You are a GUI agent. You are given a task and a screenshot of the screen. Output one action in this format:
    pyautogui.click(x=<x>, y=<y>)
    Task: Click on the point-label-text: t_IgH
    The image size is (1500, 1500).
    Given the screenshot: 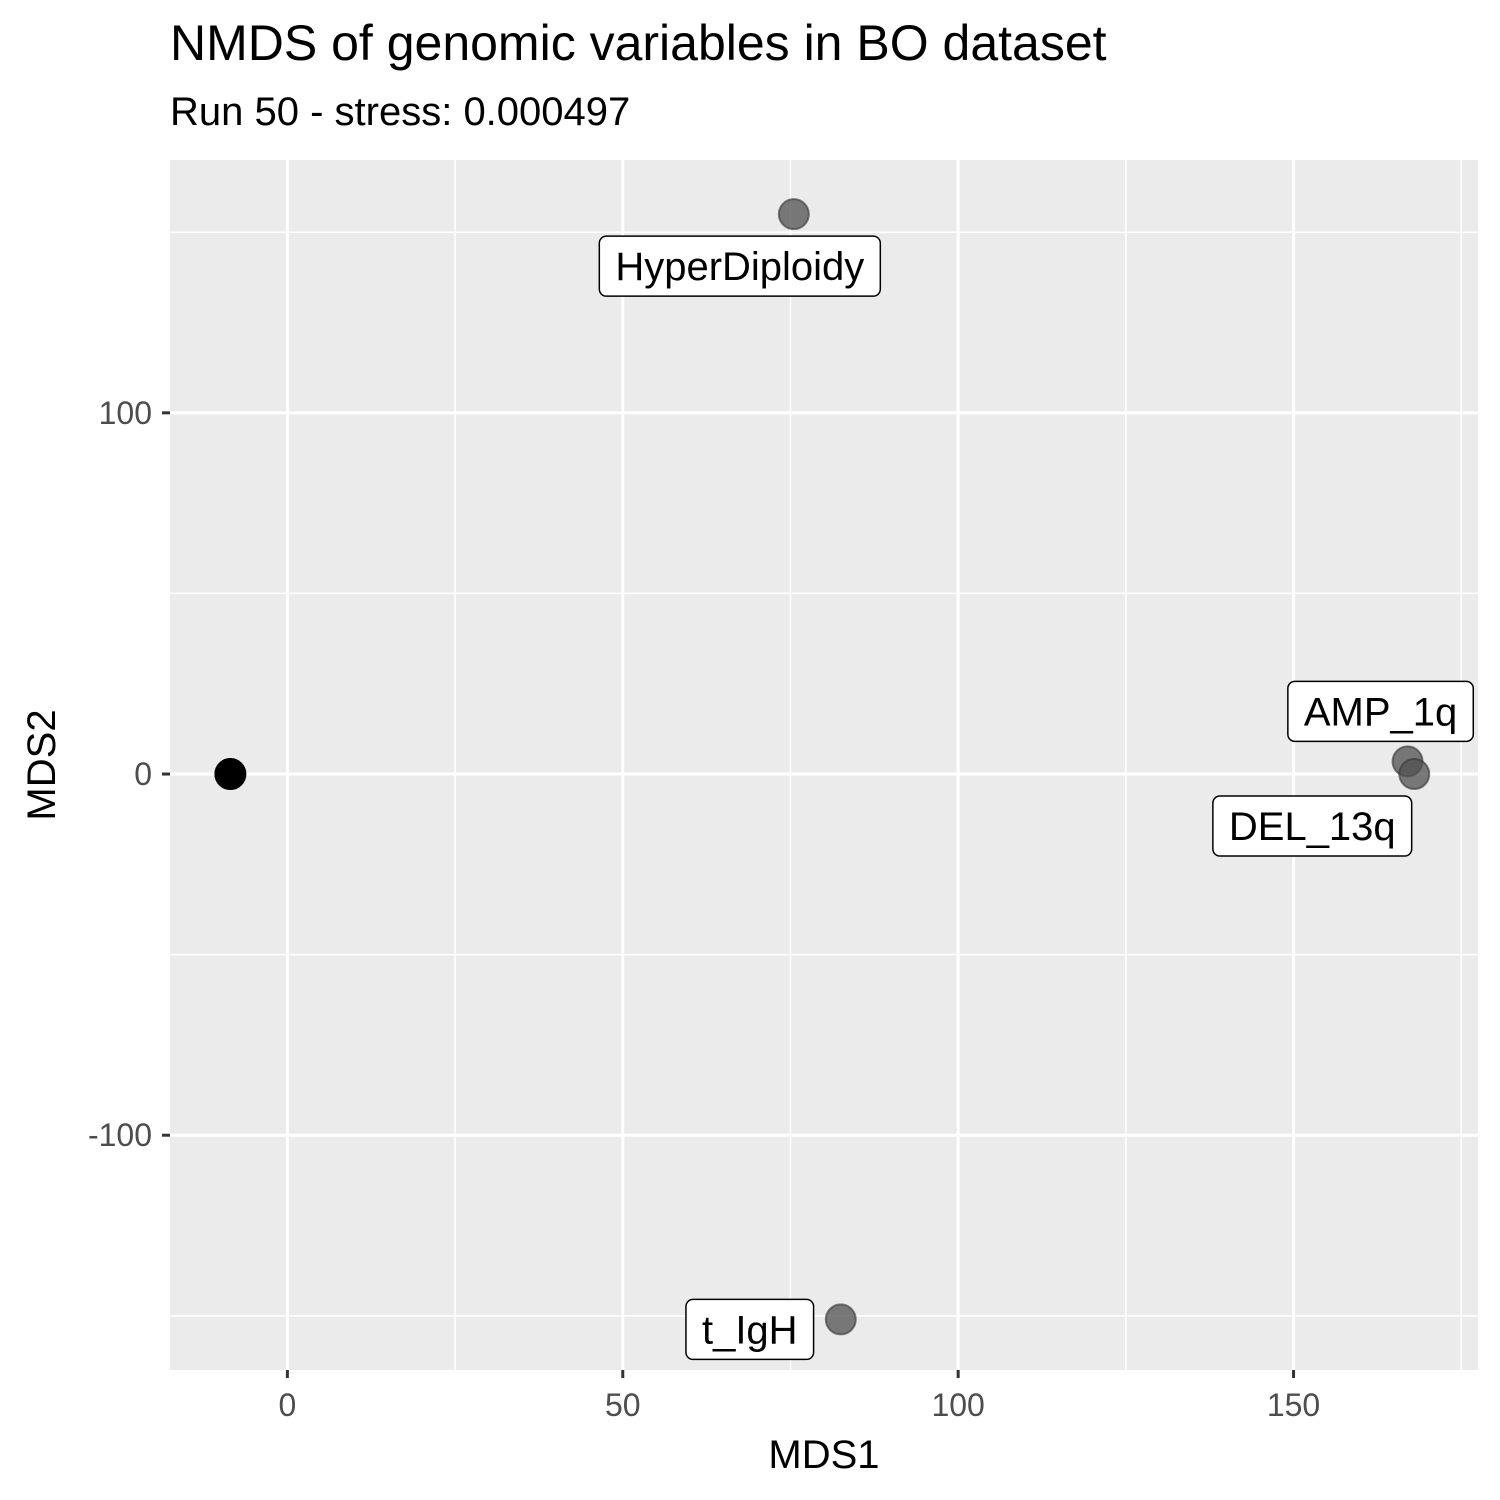 What is the action you would take?
    pyautogui.click(x=750, y=1330)
    